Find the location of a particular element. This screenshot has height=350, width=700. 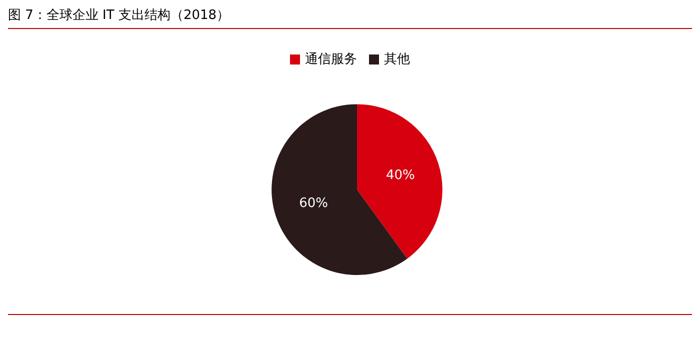

legend-label: 其他 is located at coordinates (397, 59).